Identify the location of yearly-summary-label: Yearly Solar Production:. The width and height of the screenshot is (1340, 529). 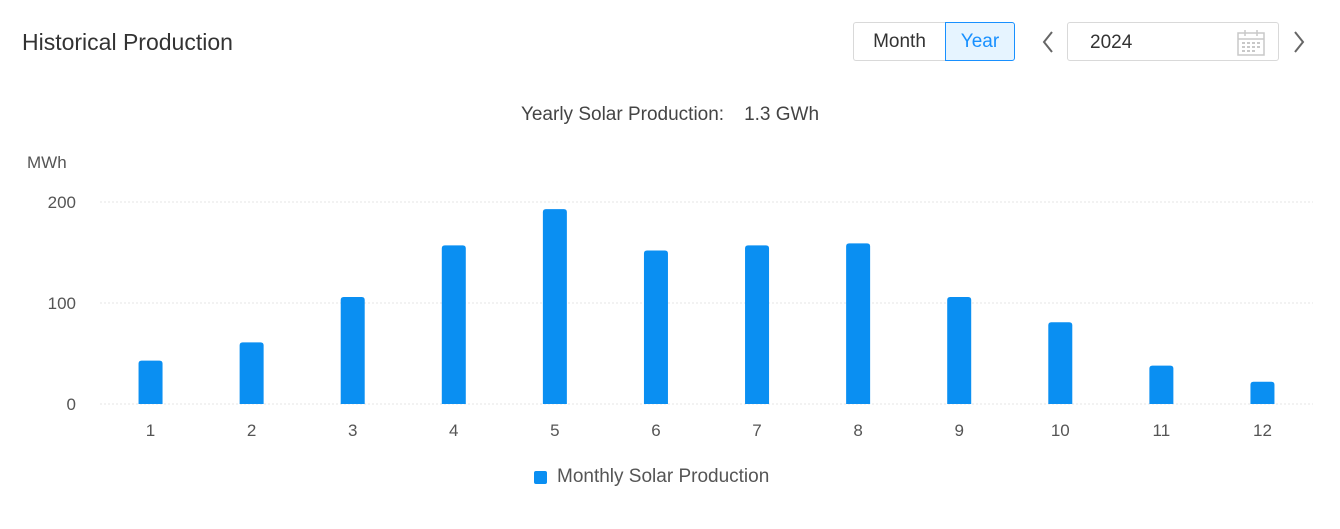
(622, 114).